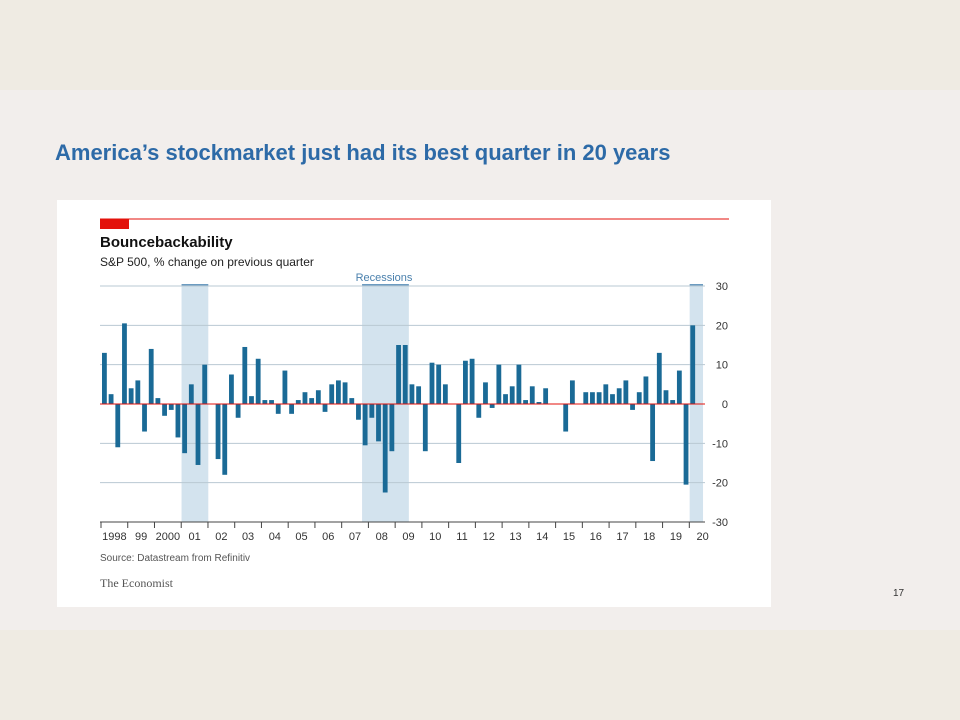 This screenshot has height=720, width=960. I want to click on x-tick-label: 19, so click(676, 537).